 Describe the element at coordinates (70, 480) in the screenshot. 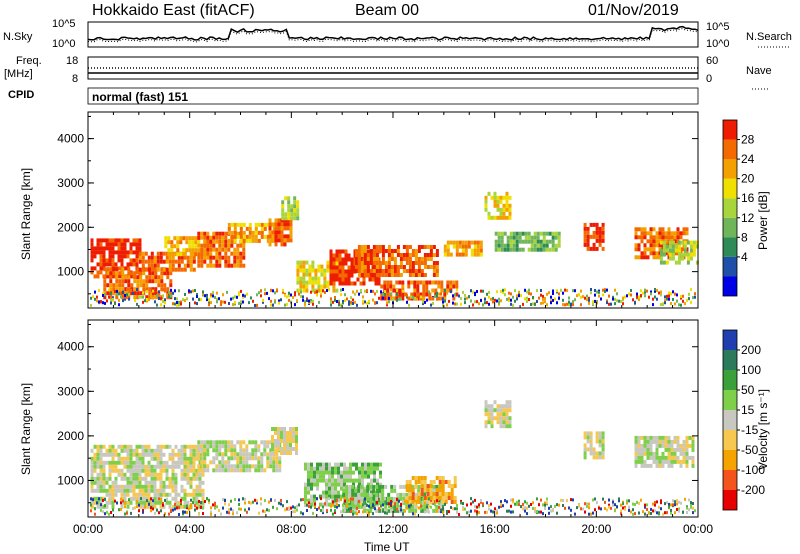

I see `velocity-panel-ytick-label-0: 1000` at that location.